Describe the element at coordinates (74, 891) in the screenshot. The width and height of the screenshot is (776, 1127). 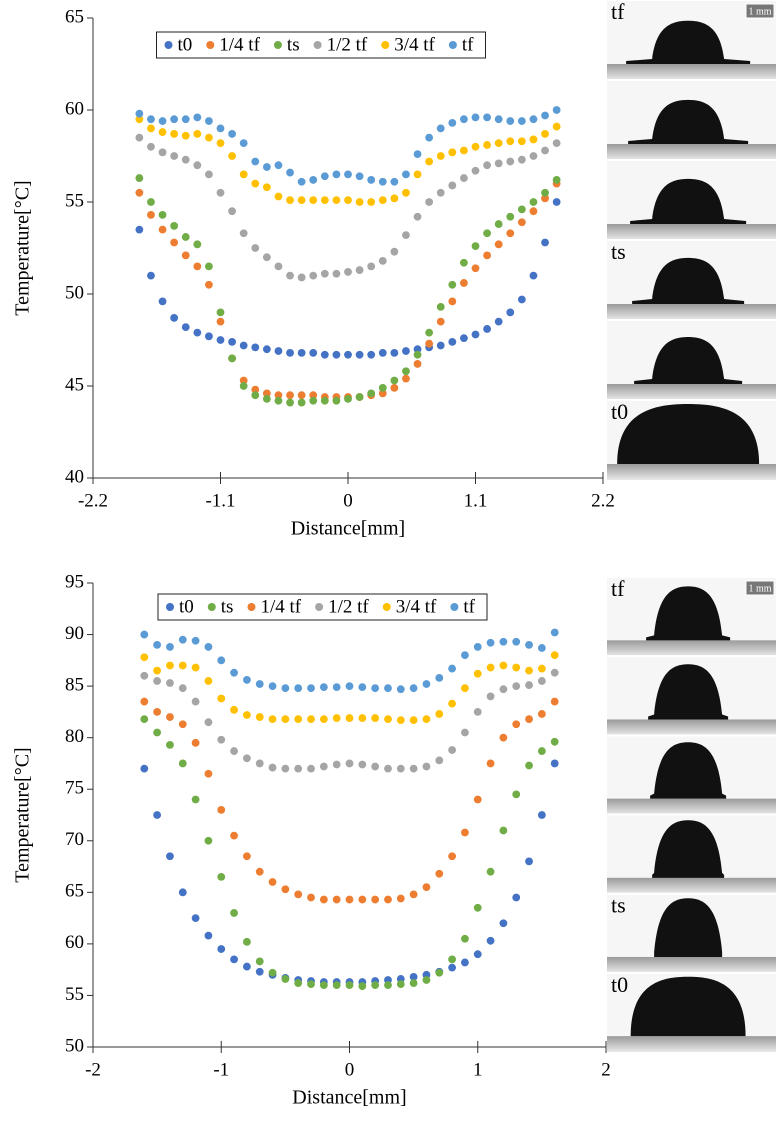
I see `y-tick-label: 65` at that location.